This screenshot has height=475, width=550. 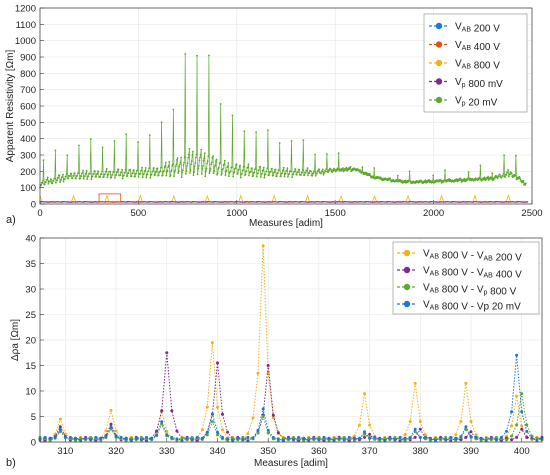 I want to click on legend-entry-dvp20-marker, so click(x=407, y=304).